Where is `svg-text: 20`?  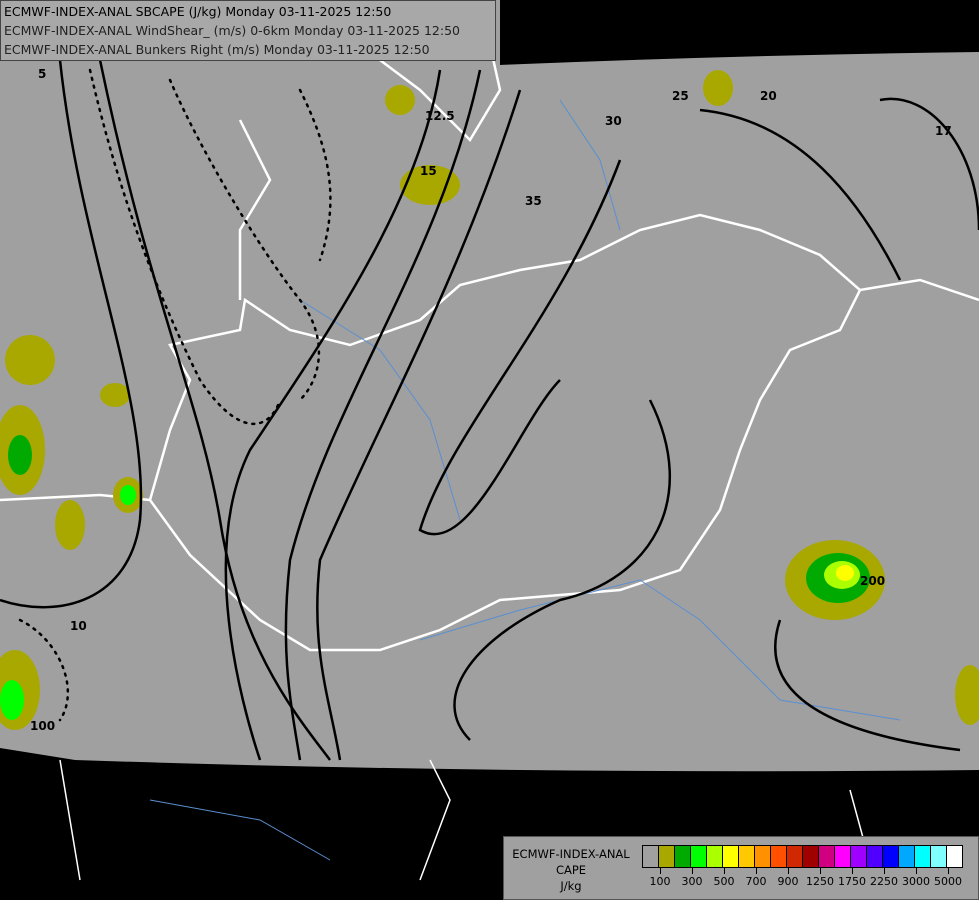 svg-text: 20 is located at coordinates (768, 96).